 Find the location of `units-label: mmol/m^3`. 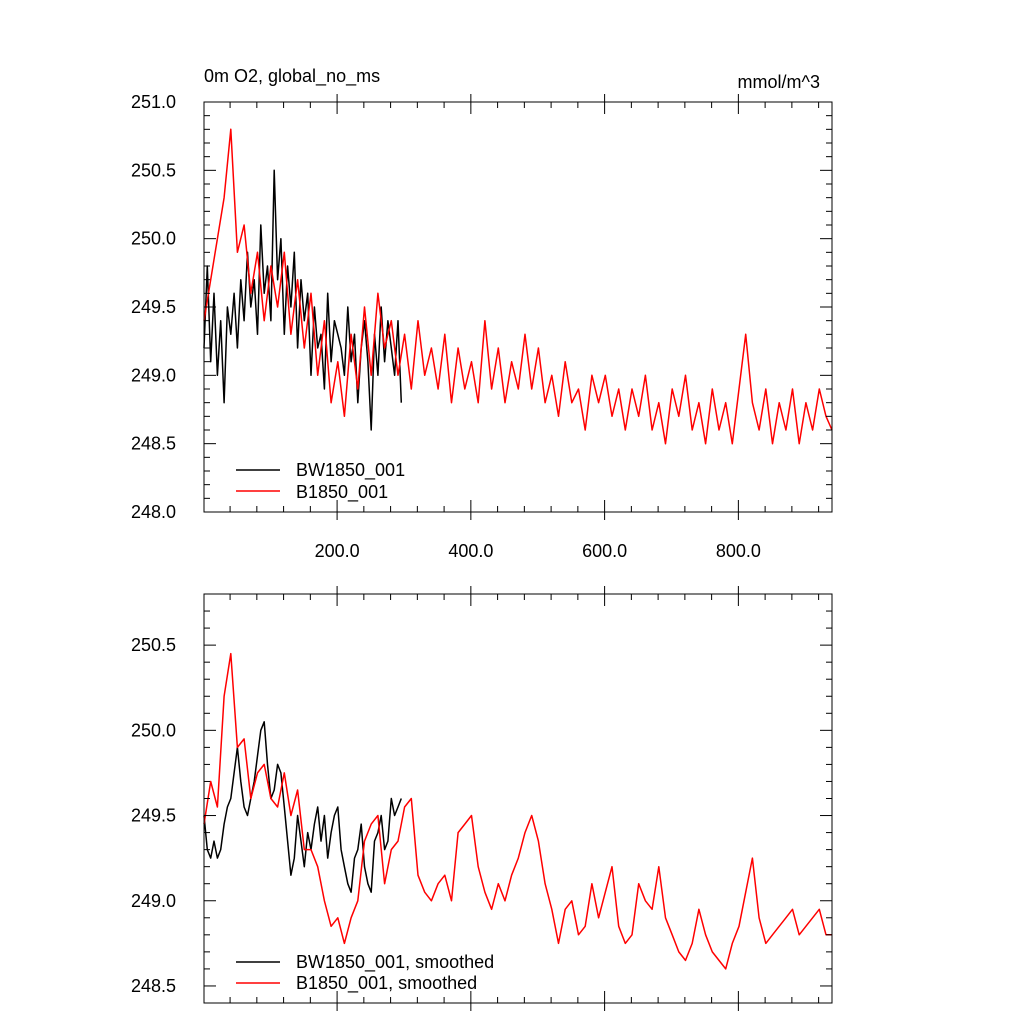

units-label: mmol/m^3 is located at coordinates (779, 82).